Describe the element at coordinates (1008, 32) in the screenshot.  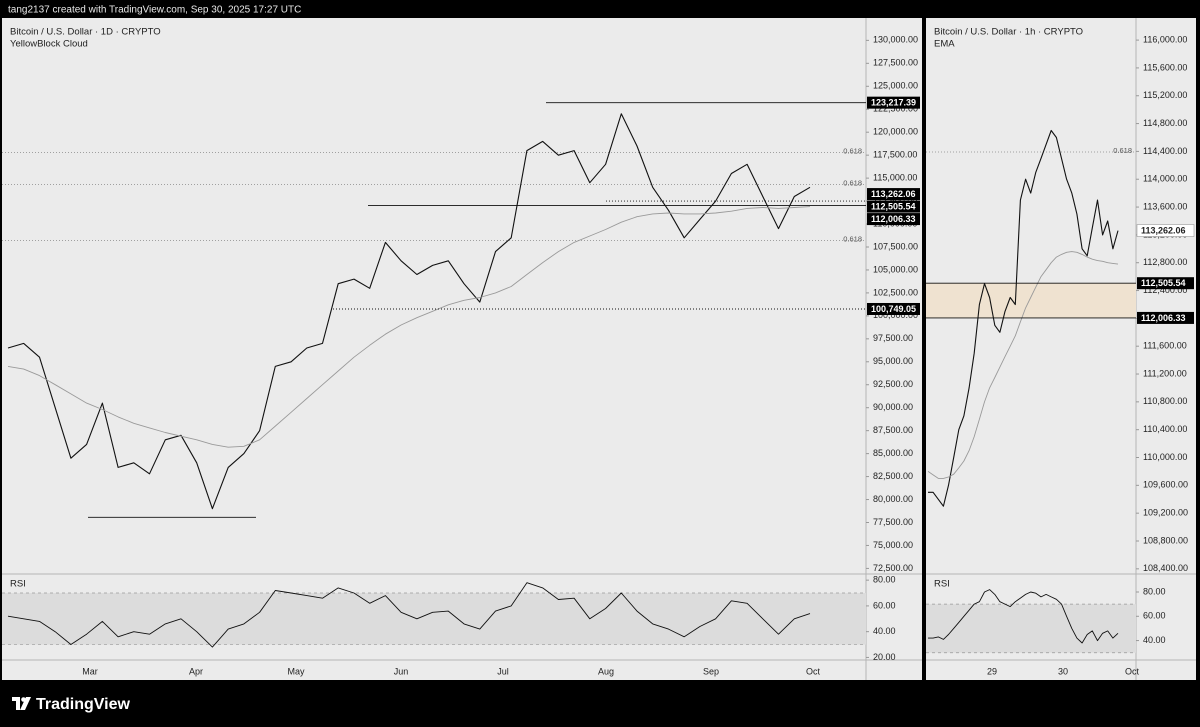
I see `chart-title: Bitcoin / U.S. Dollar · 1h · CRYPTO` at that location.